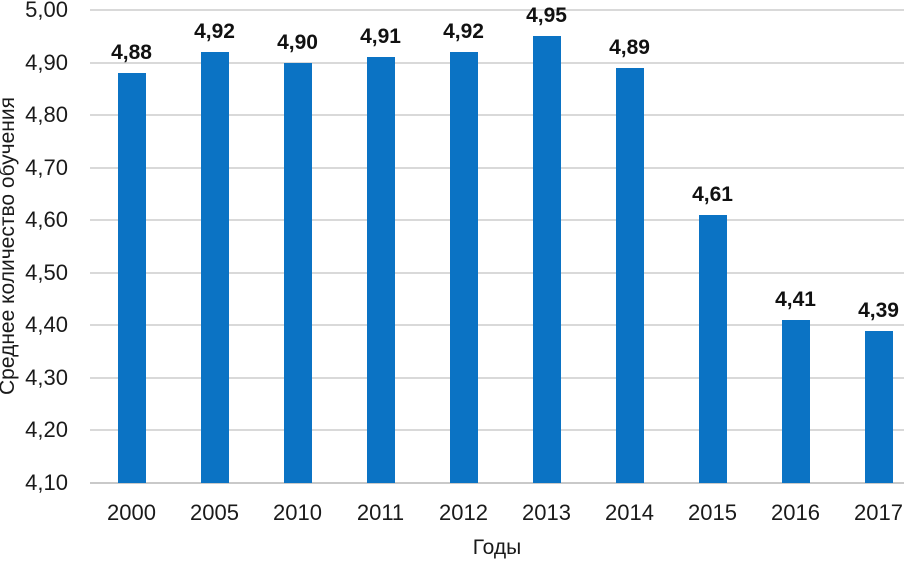  What do you see at coordinates (46, 482) in the screenshot?
I see `y-tick-label: 4,10` at bounding box center [46, 482].